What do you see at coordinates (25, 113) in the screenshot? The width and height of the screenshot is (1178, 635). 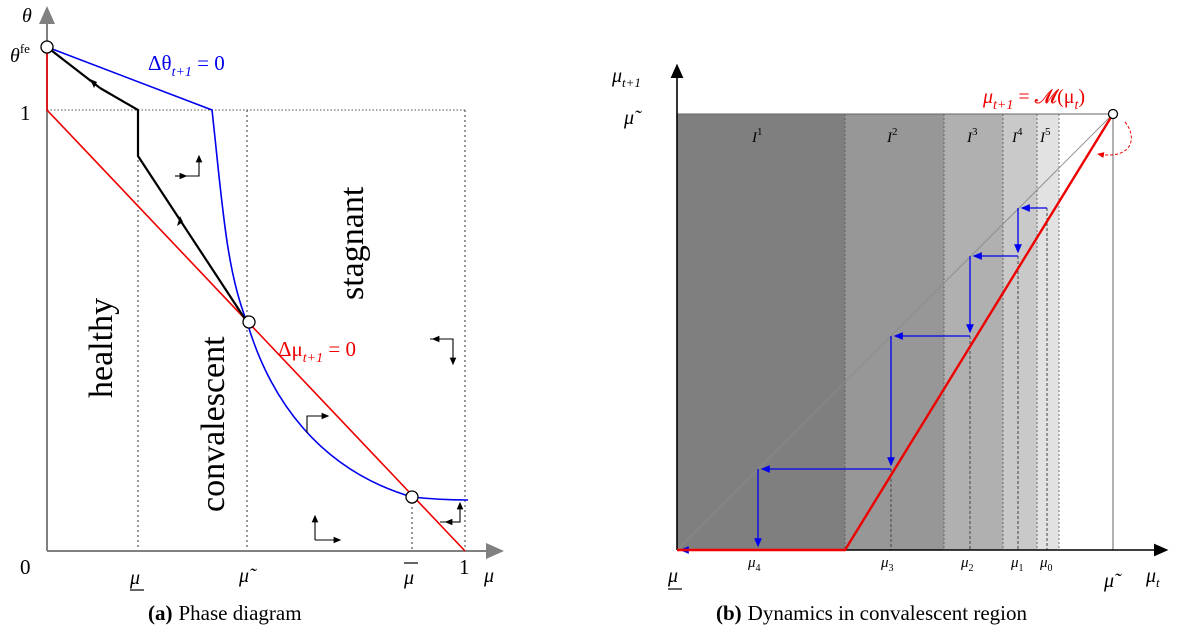 I see `tick-theta-one: 1` at bounding box center [25, 113].